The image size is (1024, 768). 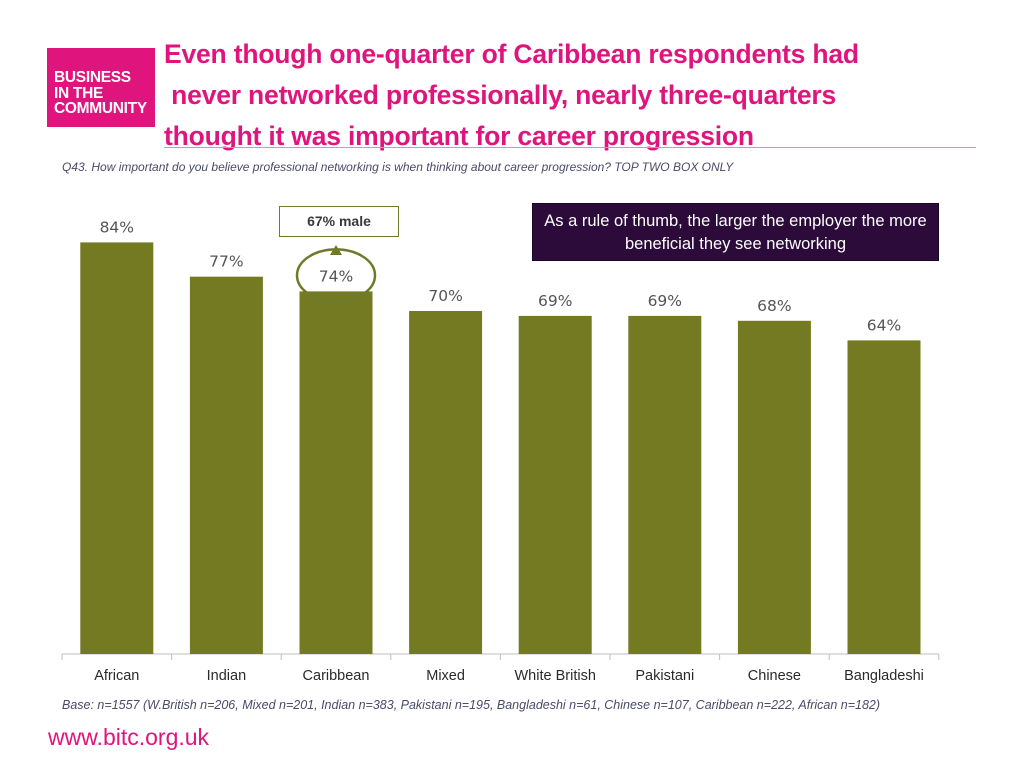 What do you see at coordinates (570, 147) in the screenshot?
I see `title-divider` at bounding box center [570, 147].